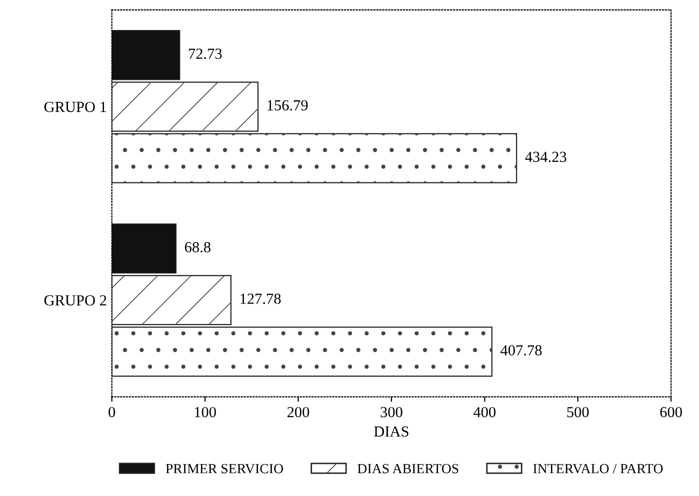 The height and width of the screenshot is (496, 699). Describe the element at coordinates (298, 412) in the screenshot. I see `x-tick-label: 200` at that location.